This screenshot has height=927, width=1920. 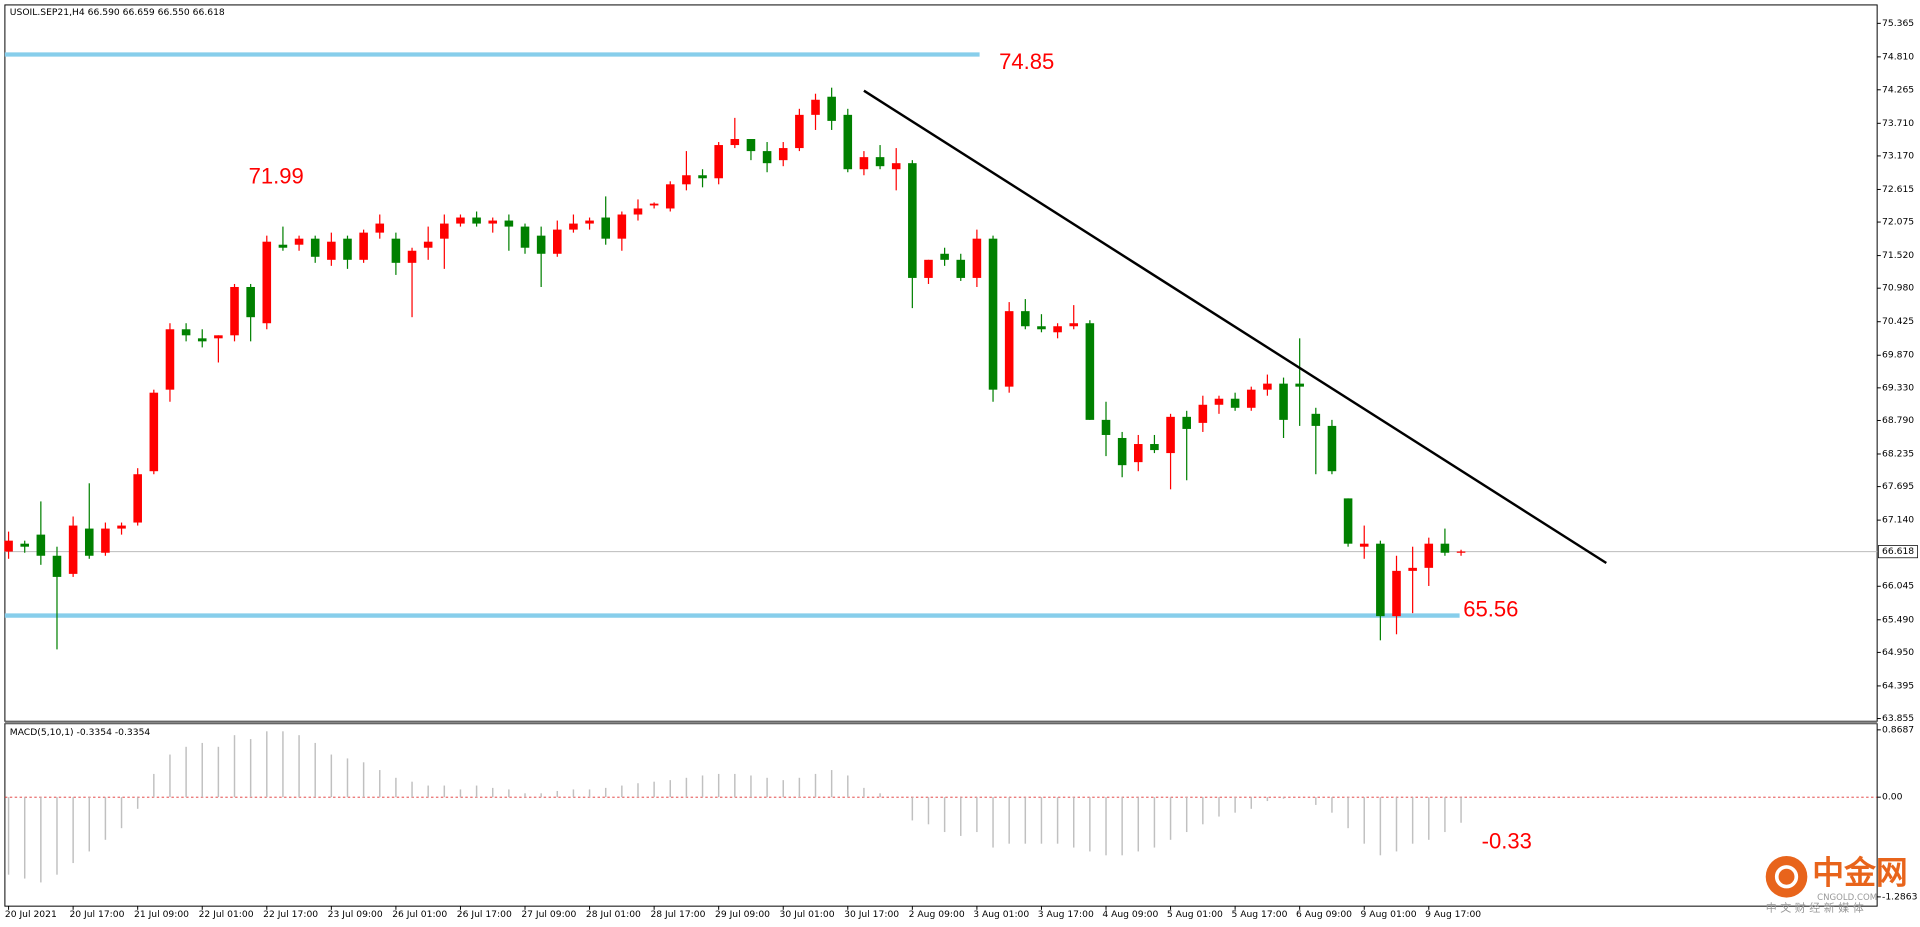 I want to click on y-tick-label: 64.395, so click(x=1898, y=685).